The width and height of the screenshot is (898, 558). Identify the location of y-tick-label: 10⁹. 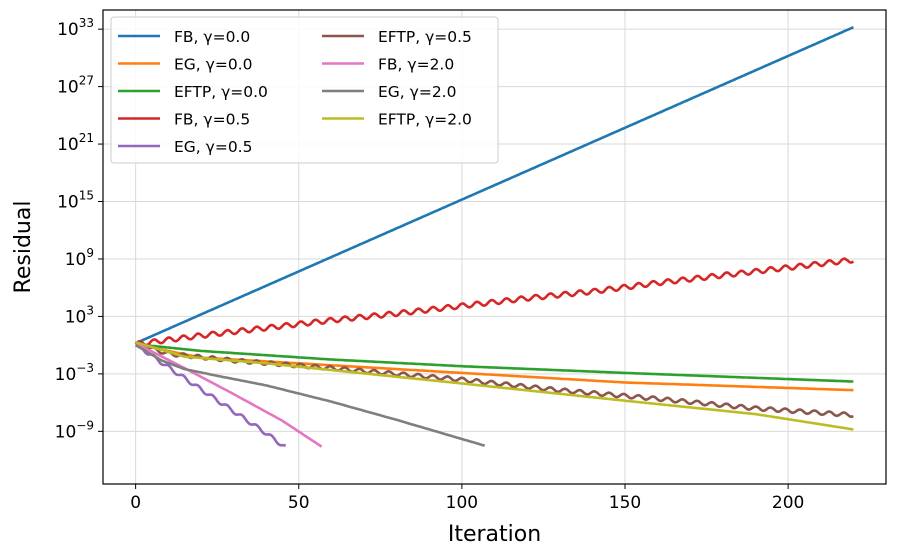
(79, 258).